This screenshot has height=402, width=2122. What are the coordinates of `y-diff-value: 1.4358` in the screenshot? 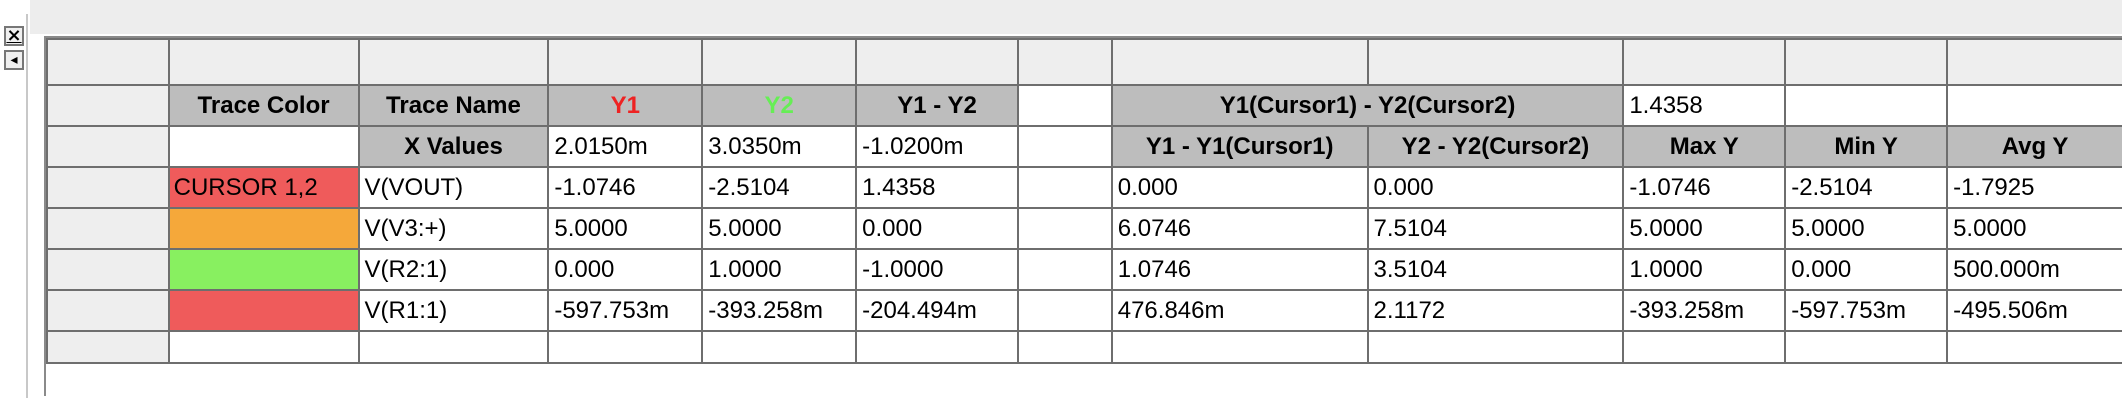 It's located at (937, 187).